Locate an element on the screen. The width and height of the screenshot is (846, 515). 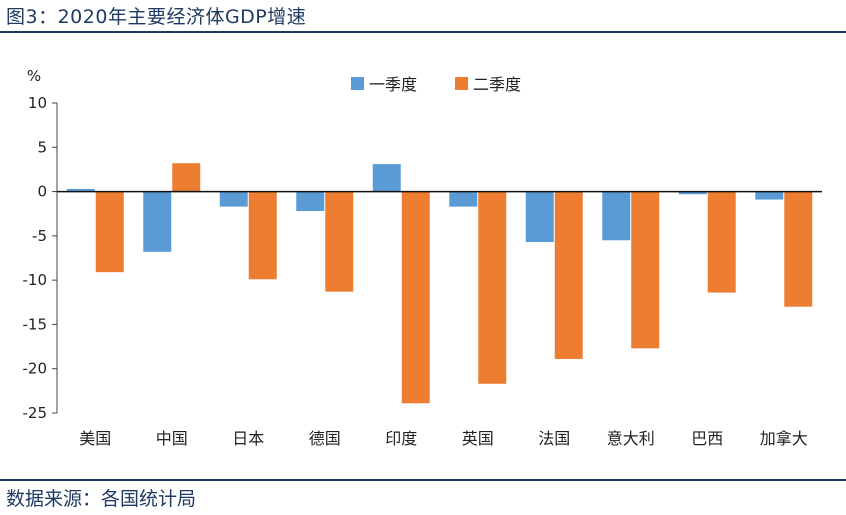
chart-legend: 一季度 二季度 is located at coordinates (436, 84).